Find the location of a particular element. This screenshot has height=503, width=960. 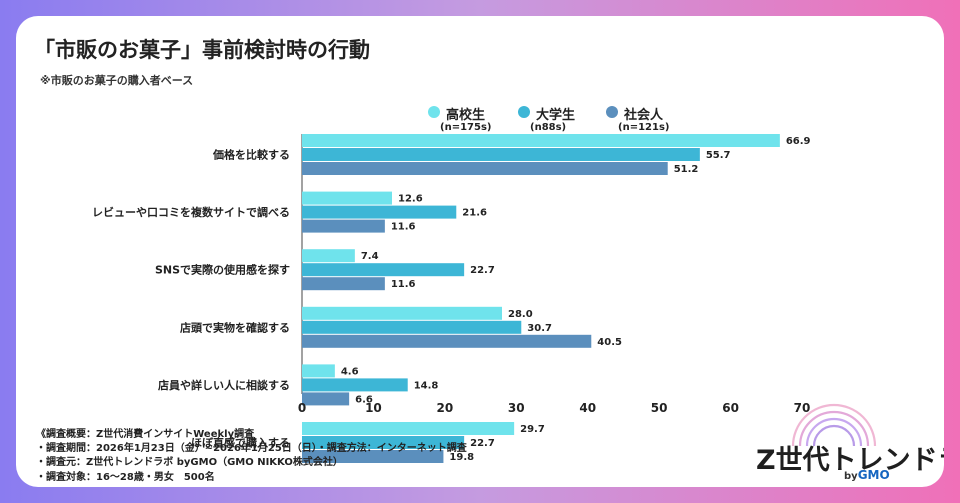

category-label: 店頭で実物を確認する is located at coordinates (235, 327).